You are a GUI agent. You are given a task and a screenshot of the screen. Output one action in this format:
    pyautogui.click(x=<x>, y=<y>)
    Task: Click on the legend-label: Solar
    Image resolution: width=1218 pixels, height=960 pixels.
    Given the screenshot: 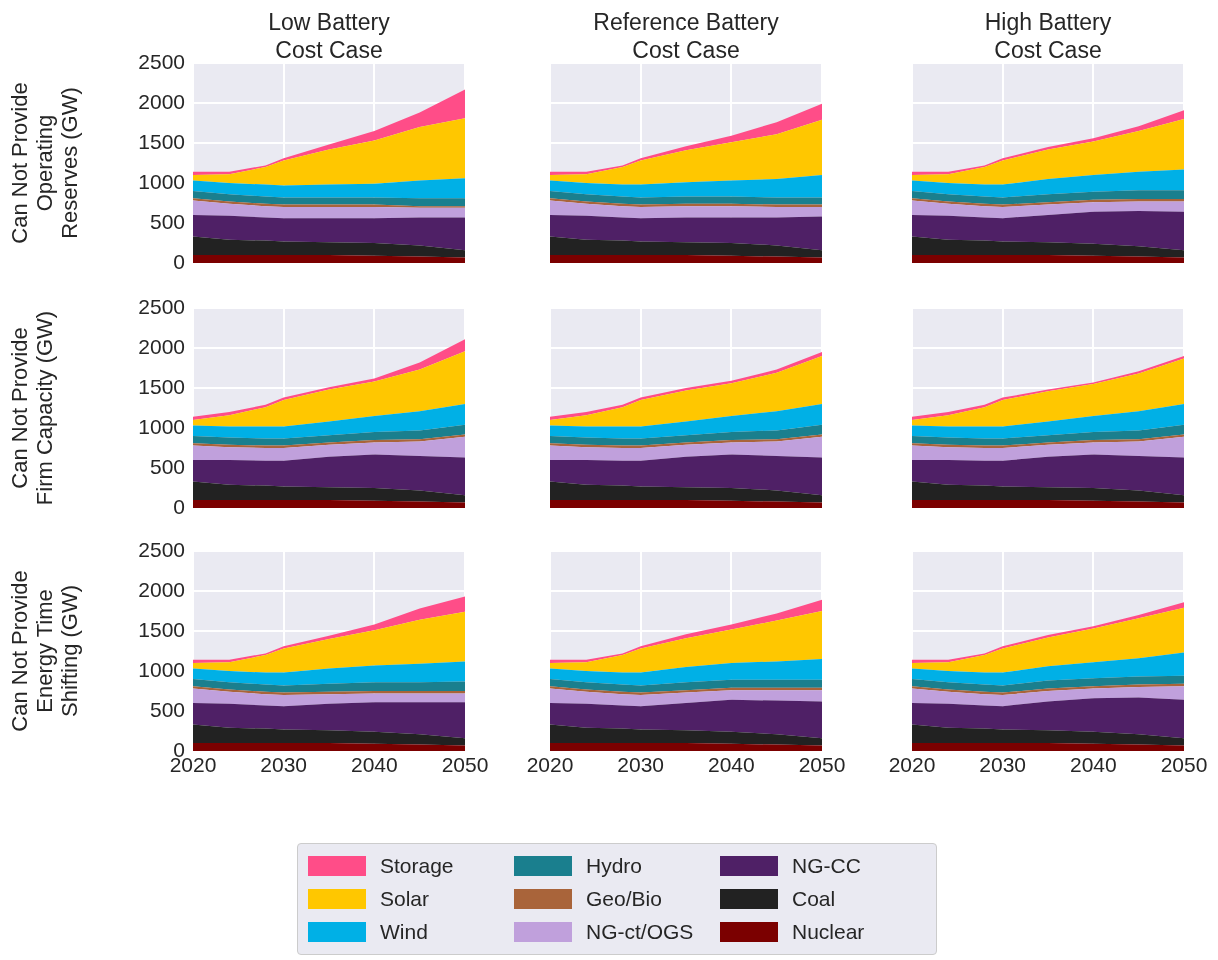 What is the action you would take?
    pyautogui.click(x=405, y=898)
    